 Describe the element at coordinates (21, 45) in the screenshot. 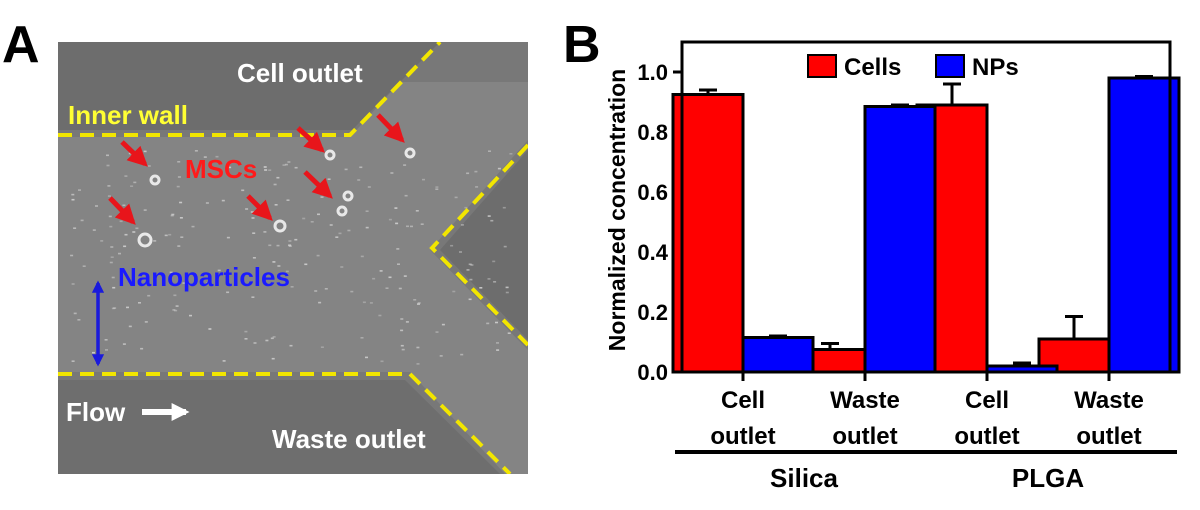

I see `panel-a-label: A` at that location.